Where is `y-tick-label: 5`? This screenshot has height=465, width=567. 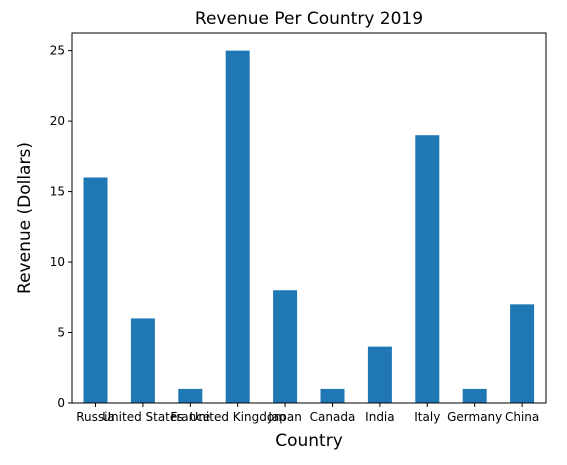
y-tick-label: 5 is located at coordinates (61, 333).